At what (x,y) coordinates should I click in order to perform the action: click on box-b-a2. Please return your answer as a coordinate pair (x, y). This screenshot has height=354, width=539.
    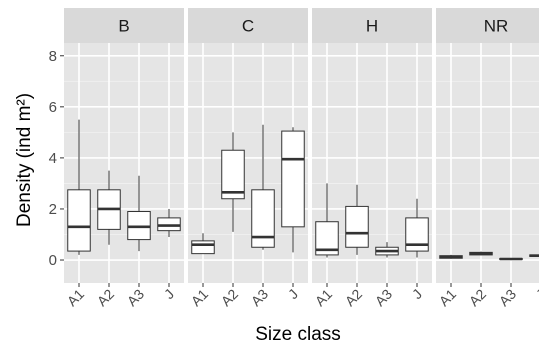
    Looking at the image, I should click on (109, 207).